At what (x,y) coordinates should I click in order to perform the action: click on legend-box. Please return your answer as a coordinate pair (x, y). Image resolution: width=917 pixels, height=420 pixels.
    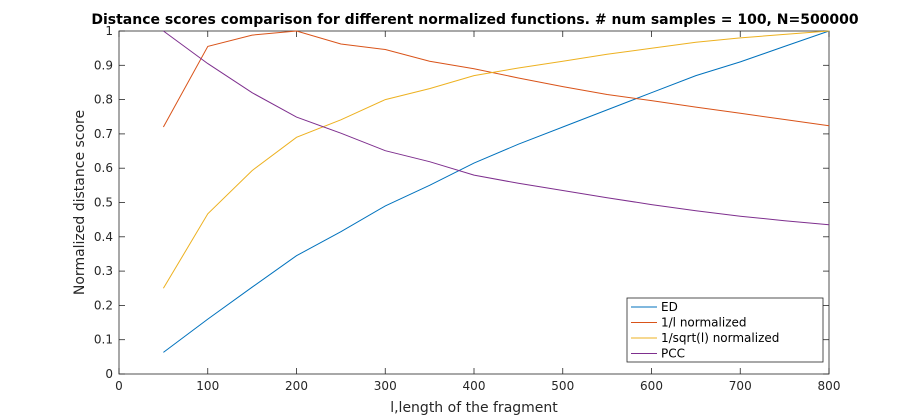
    Looking at the image, I should click on (725, 330).